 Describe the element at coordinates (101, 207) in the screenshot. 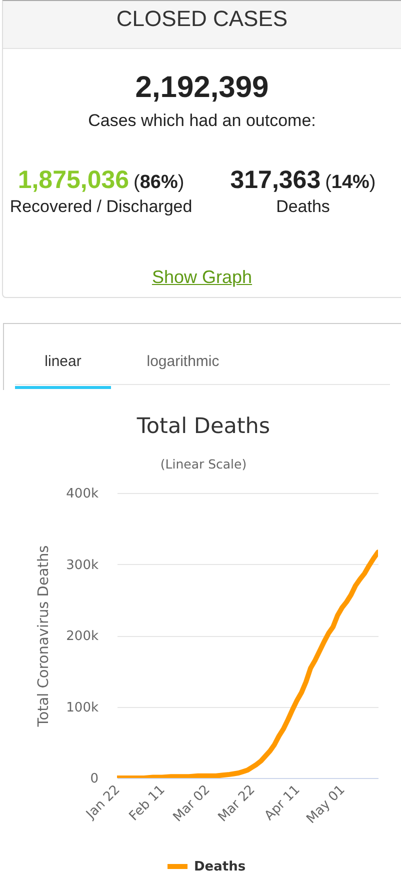

I see `text: Recovered / Discharged` at that location.